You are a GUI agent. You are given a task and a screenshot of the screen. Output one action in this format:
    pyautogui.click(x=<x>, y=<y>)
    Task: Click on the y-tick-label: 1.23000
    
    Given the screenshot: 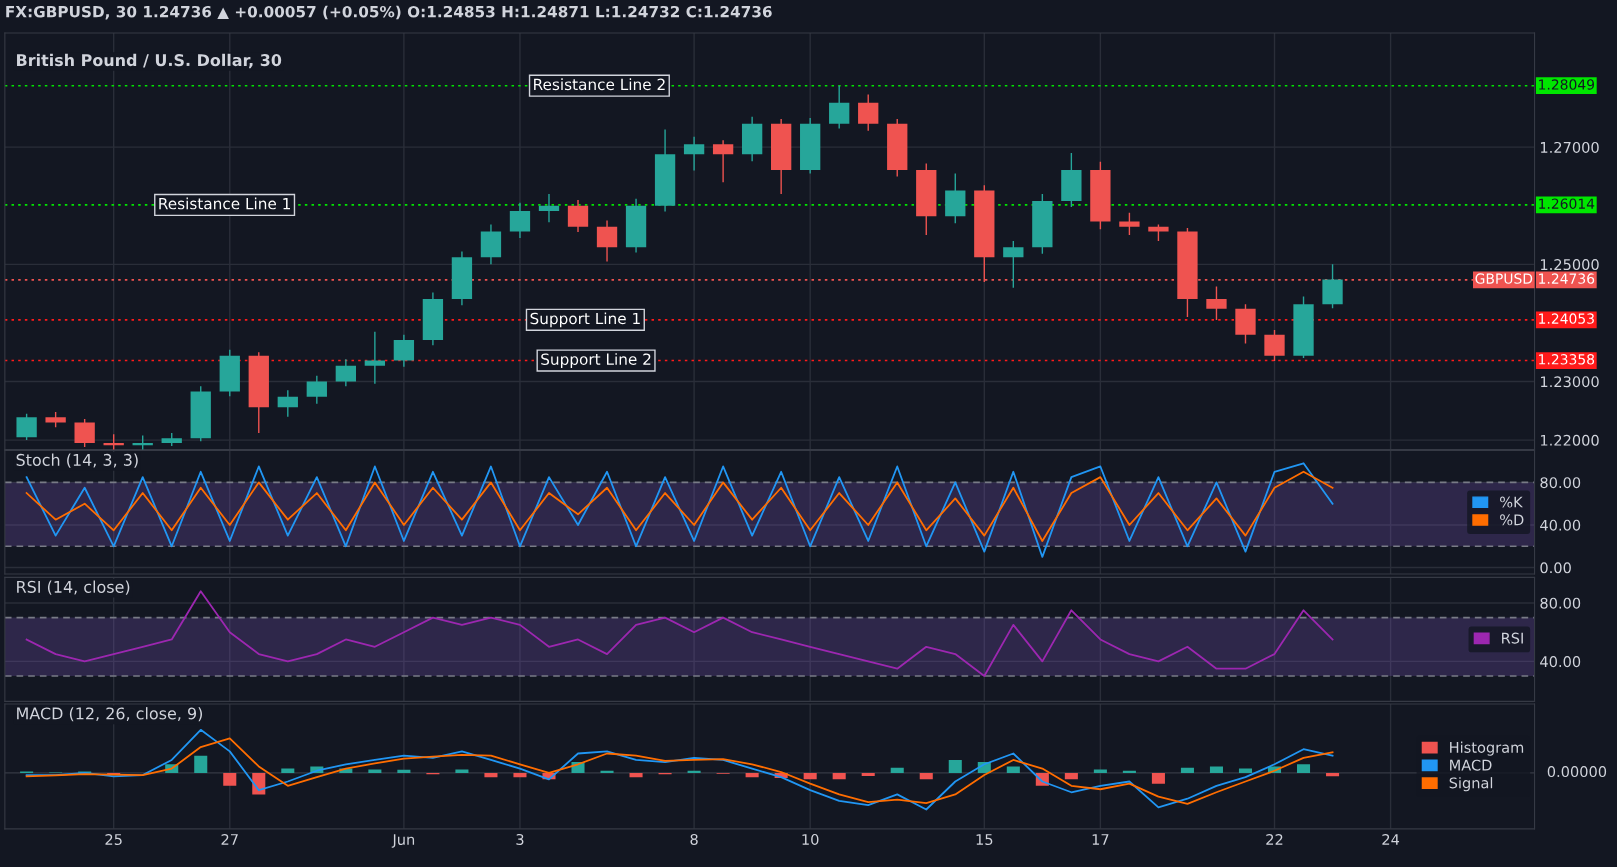 What is the action you would take?
    pyautogui.click(x=1570, y=382)
    